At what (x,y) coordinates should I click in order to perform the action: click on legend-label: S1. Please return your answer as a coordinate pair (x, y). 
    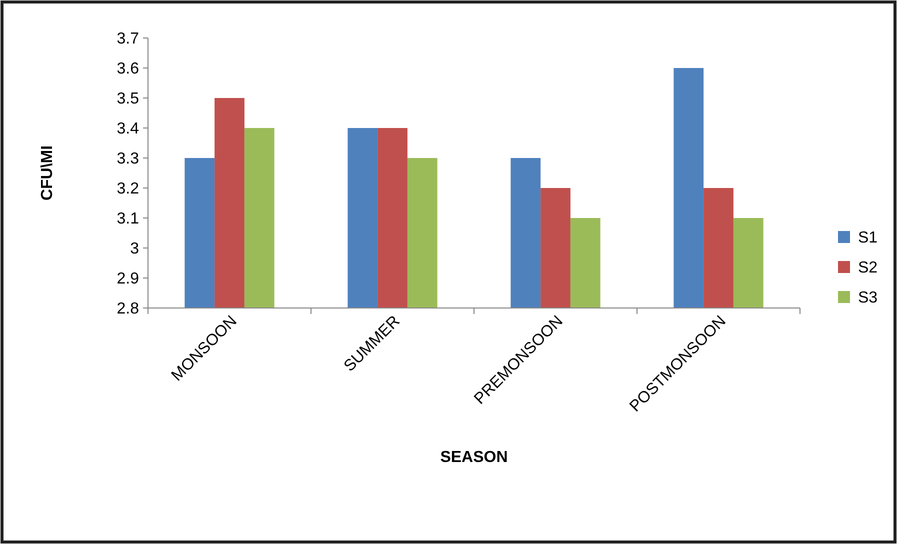
    Looking at the image, I should click on (868, 238).